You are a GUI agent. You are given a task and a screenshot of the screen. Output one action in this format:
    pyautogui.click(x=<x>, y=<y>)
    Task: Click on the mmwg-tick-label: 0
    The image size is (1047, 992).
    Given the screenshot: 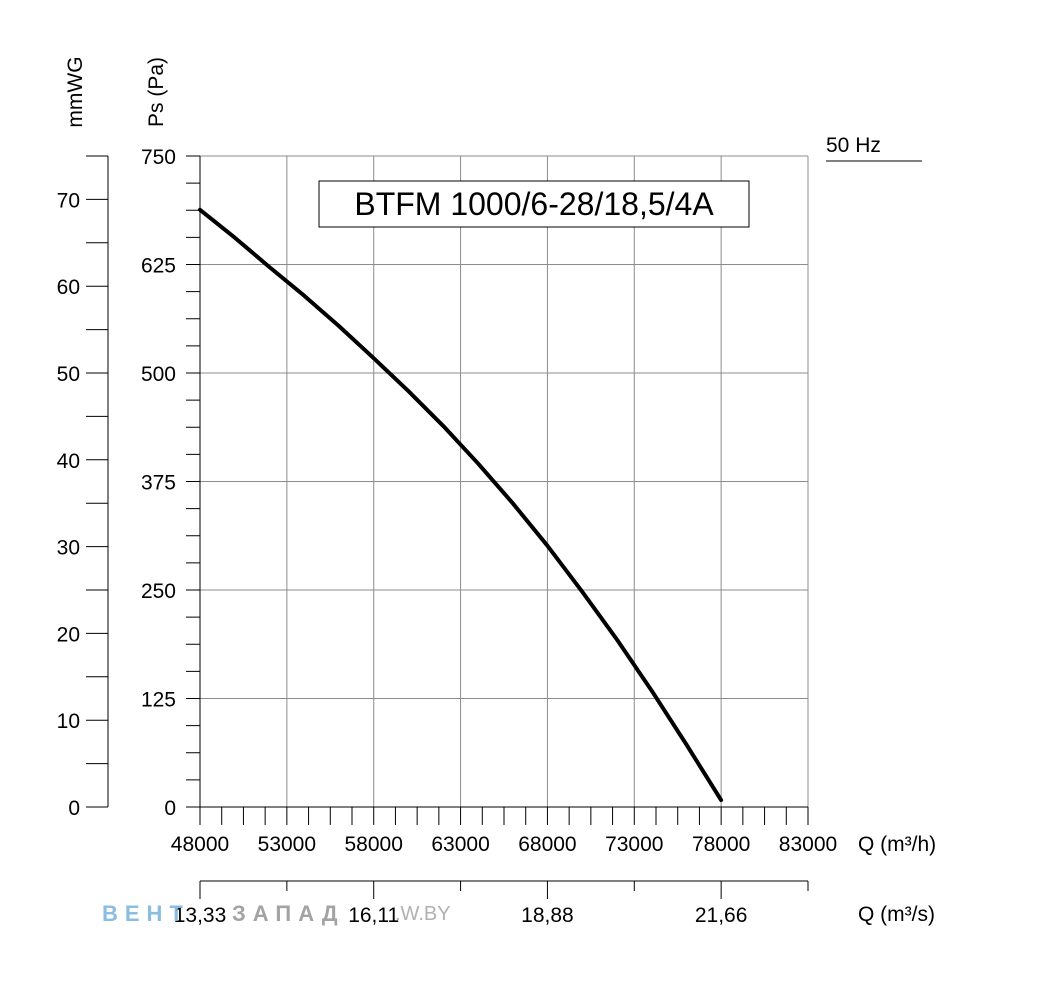 What is the action you would take?
    pyautogui.click(x=74, y=808)
    